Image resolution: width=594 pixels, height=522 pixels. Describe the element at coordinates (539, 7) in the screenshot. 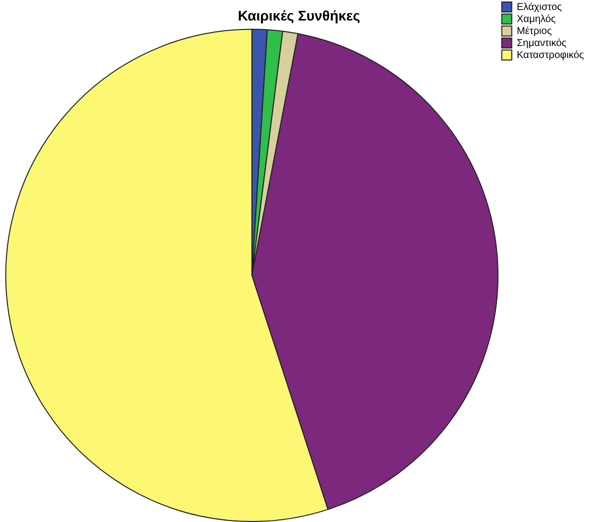

I see `legend-label: Ελάχιστος` at that location.